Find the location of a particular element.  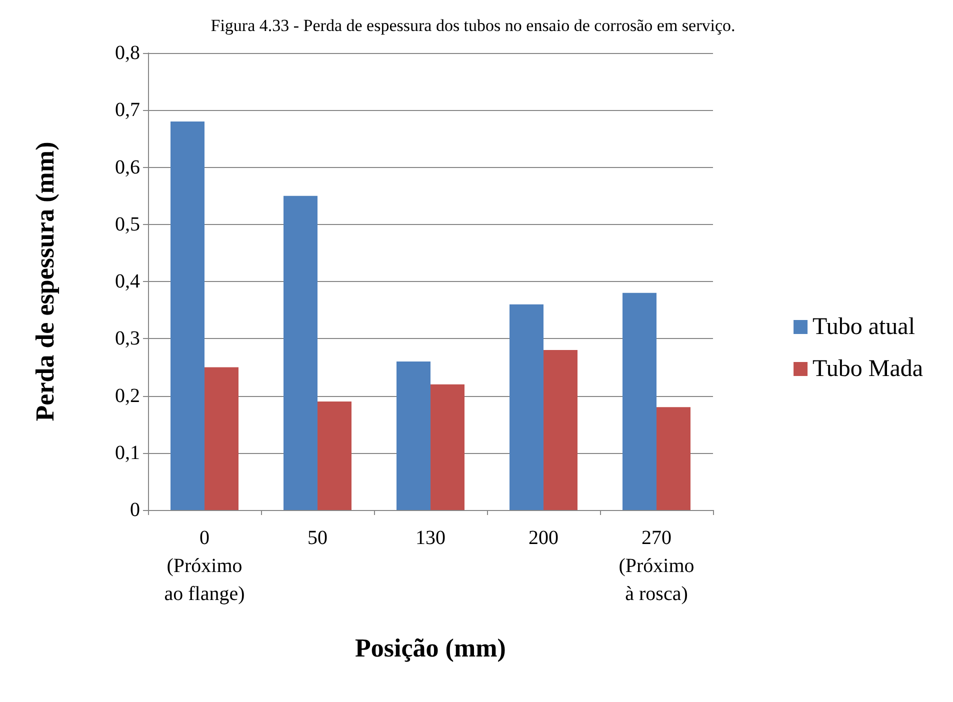

x-axis-title: Posição (mm) is located at coordinates (430, 648).